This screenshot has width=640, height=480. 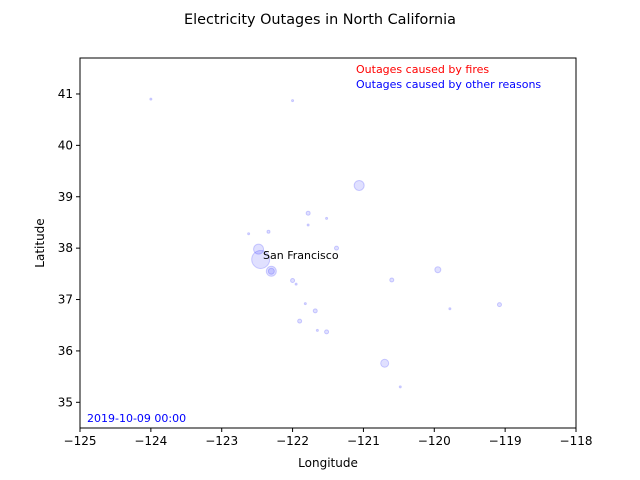 I want to click on san-francisco-annotation: San Francisco, so click(x=301, y=255).